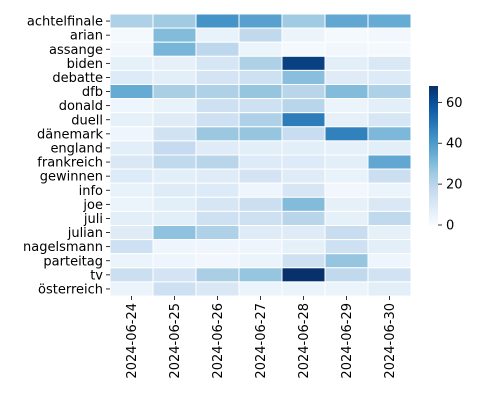  What do you see at coordinates (65, 22) in the screenshot?
I see `y-tick-label: achtelfinale` at bounding box center [65, 22].